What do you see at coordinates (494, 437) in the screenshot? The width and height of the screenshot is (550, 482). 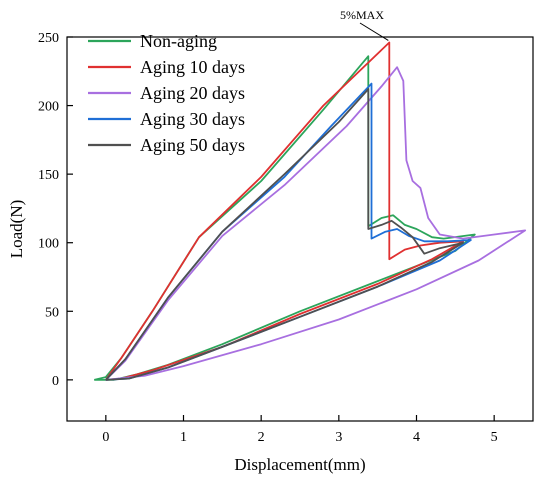 I see `x-tick-label: 5` at bounding box center [494, 437].